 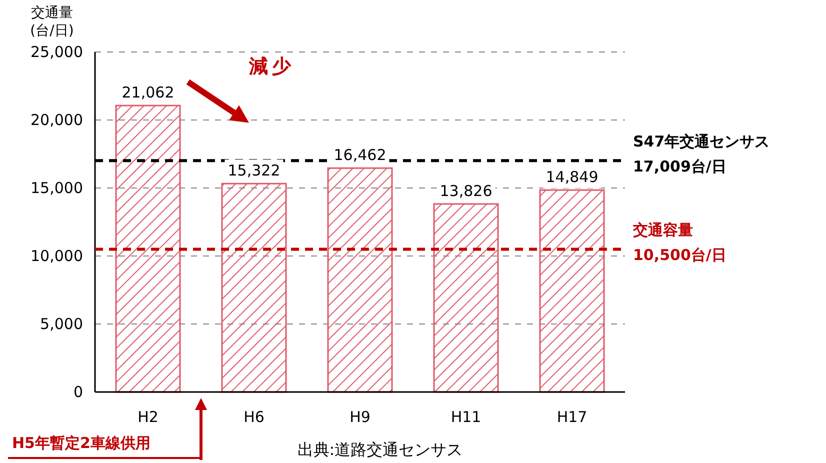 What do you see at coordinates (380, 449) in the screenshot?
I see `source-note: 出典:道路交通センサス` at bounding box center [380, 449].